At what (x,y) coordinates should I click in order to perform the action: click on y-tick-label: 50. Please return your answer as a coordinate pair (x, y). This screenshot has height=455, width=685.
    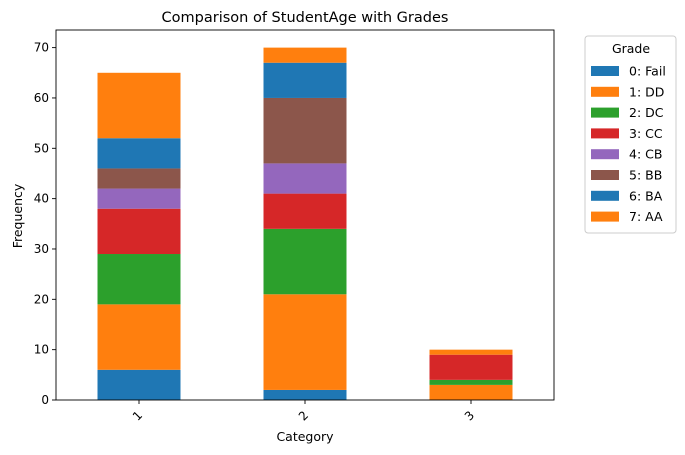
    Looking at the image, I should click on (41, 148).